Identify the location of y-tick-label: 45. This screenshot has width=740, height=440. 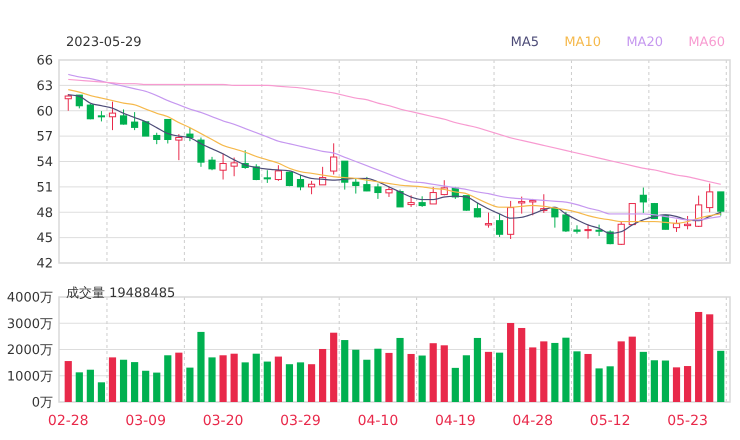
(44, 238).